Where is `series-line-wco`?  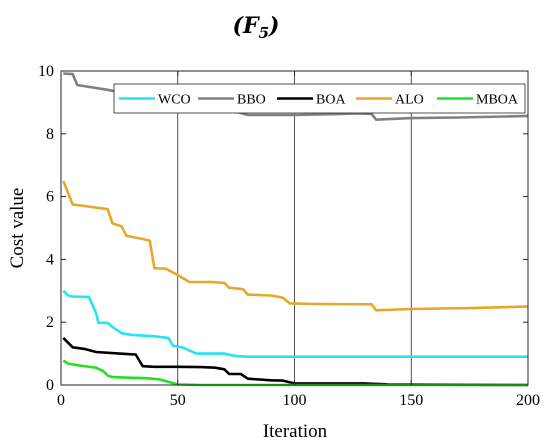 series-line-wco is located at coordinates (295, 323).